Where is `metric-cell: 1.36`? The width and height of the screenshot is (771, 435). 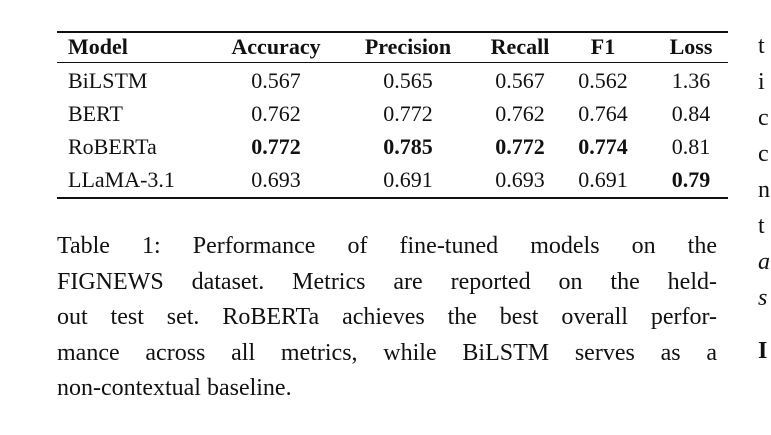 metric-cell: 1.36 is located at coordinates (691, 80).